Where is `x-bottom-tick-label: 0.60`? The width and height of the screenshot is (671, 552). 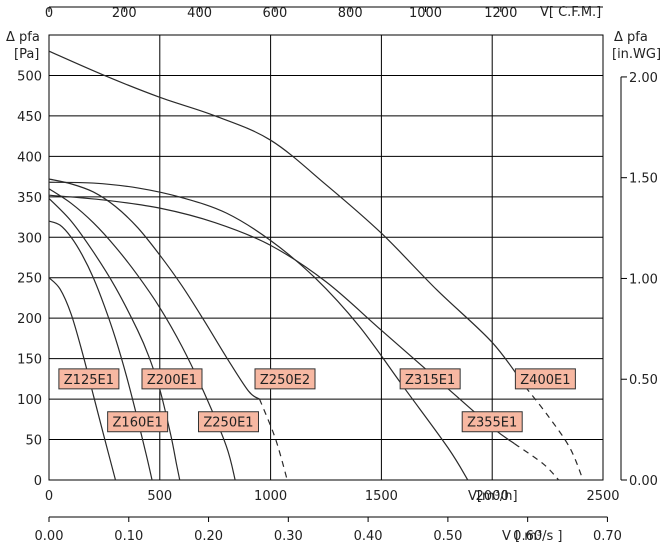
x-bottom-tick-label: 0.60 is located at coordinates (527, 536).